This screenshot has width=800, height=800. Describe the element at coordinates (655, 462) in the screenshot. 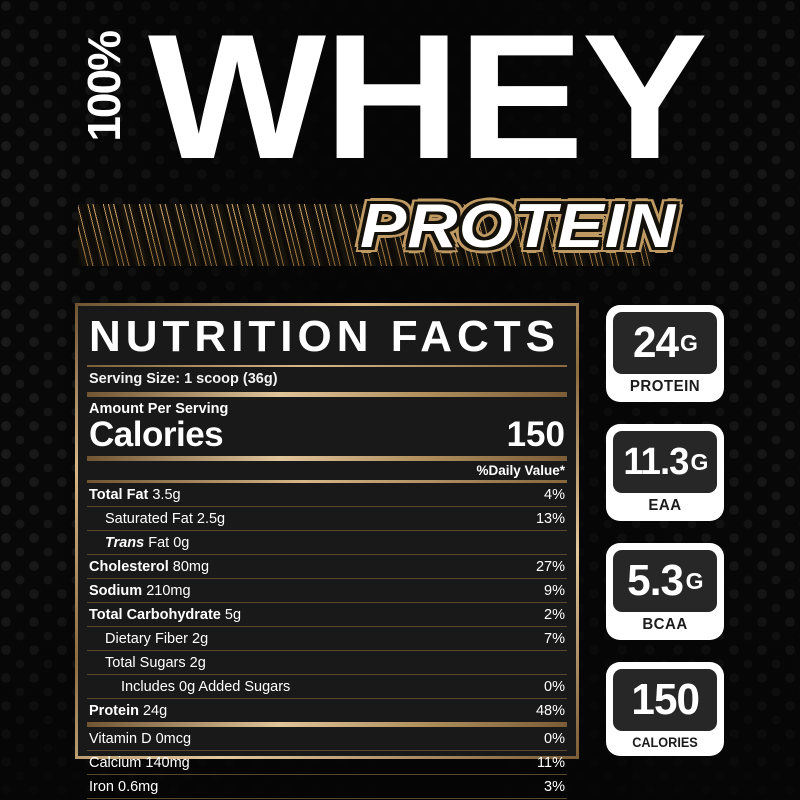

I see `stat-badge-value: 11.3` at that location.